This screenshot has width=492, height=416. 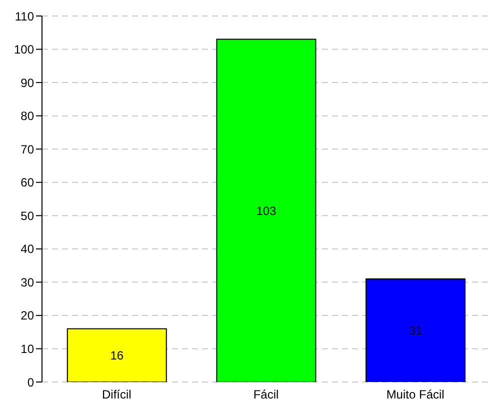 What do you see at coordinates (27, 282) in the screenshot?
I see `y-tick-label: 30` at bounding box center [27, 282].